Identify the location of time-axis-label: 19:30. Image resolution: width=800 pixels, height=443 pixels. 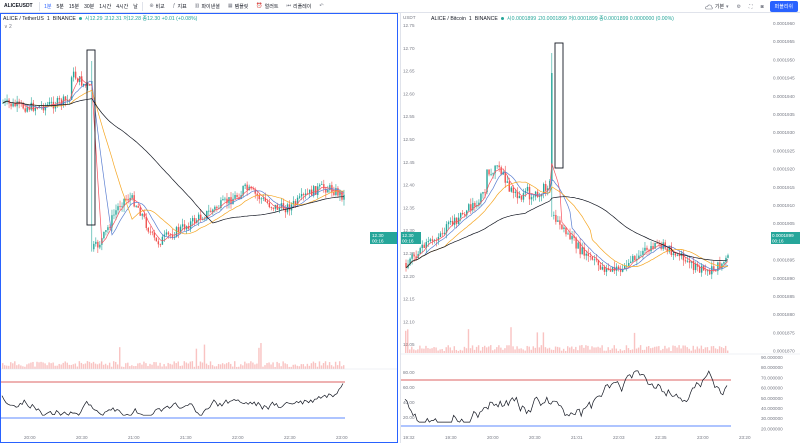
(451, 437).